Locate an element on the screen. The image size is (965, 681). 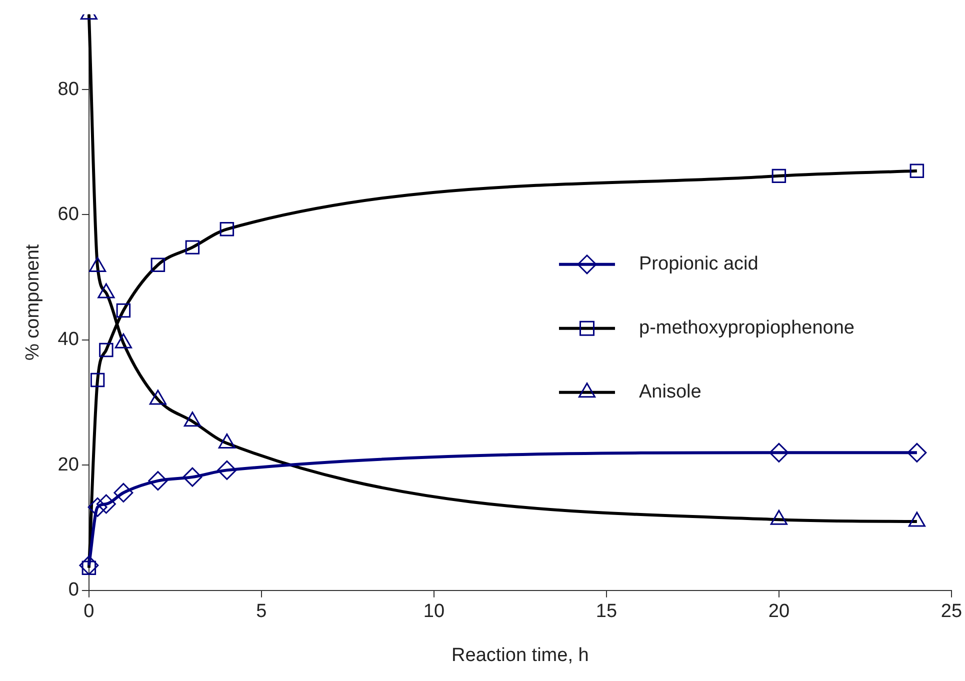
x-tick-label: 0 is located at coordinates (89, 611).